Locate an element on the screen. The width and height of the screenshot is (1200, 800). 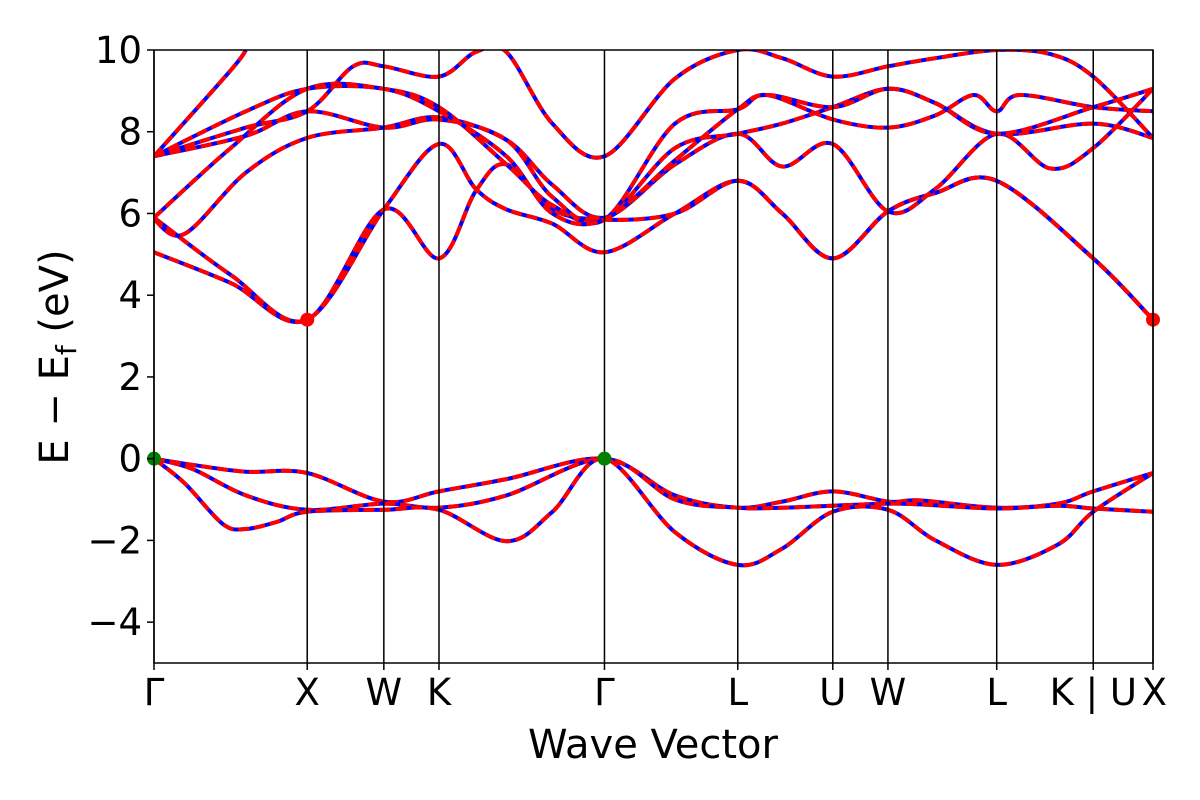
y-tick-label: 10 is located at coordinates (118, 50).